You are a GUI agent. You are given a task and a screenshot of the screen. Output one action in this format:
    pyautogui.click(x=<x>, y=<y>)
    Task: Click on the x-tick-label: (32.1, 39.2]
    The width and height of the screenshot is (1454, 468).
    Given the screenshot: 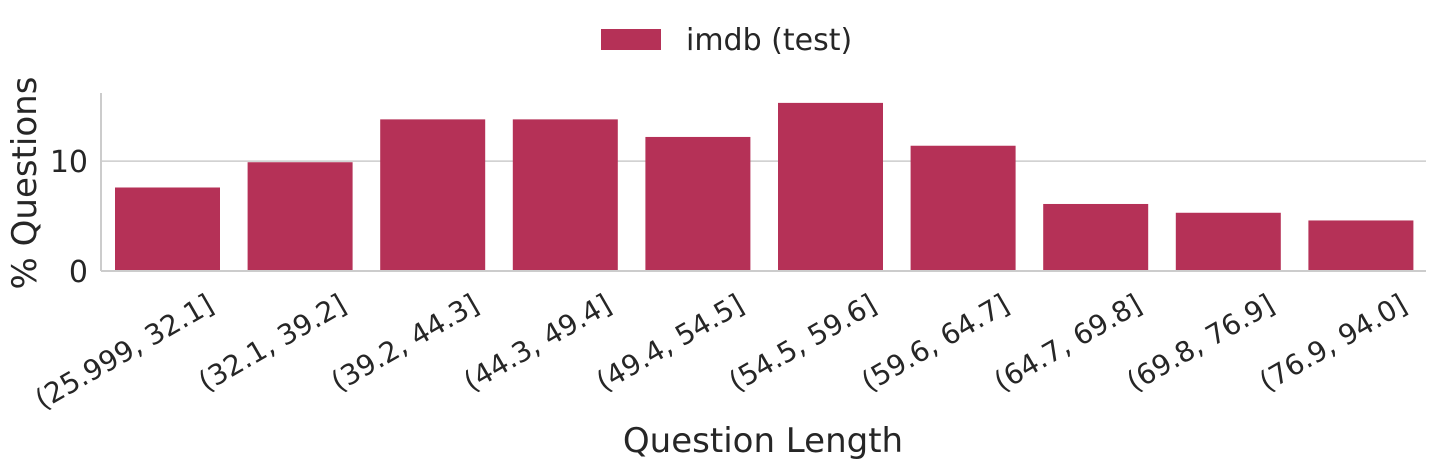 What is the action you would take?
    pyautogui.click(x=272, y=342)
    